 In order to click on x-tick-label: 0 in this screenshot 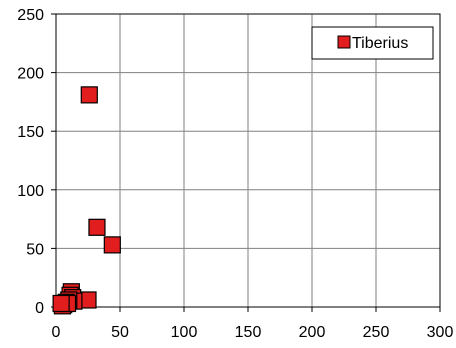, I will do `click(56, 332)`.